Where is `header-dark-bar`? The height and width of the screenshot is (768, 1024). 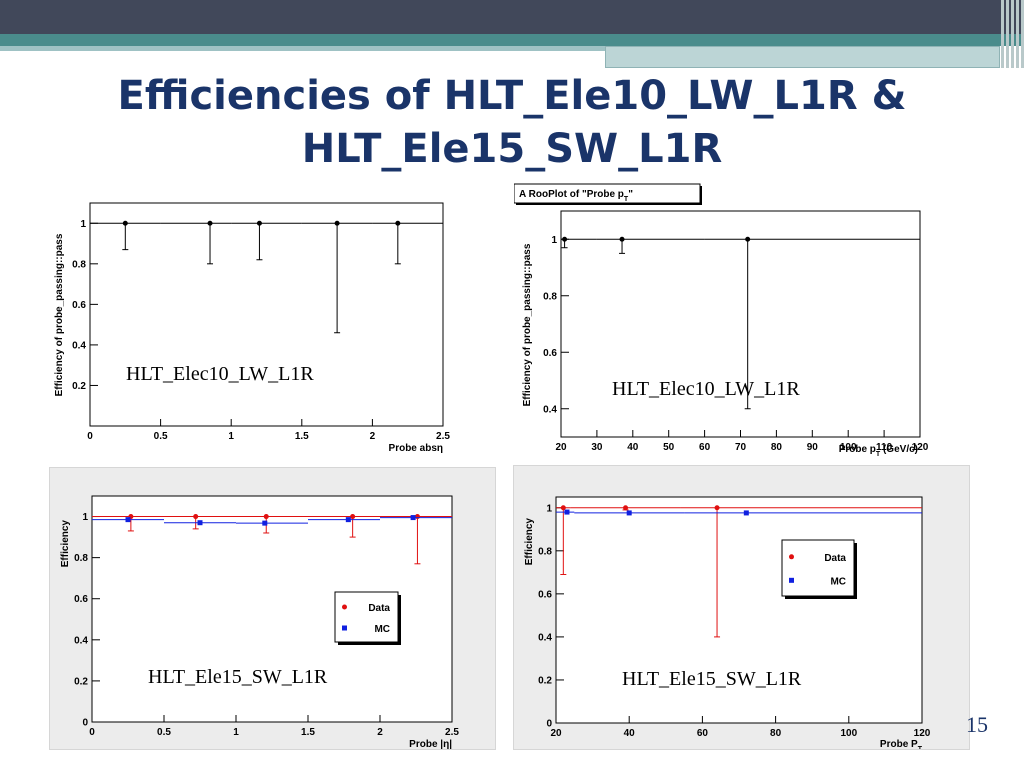
header-dark-bar is located at coordinates (512, 17).